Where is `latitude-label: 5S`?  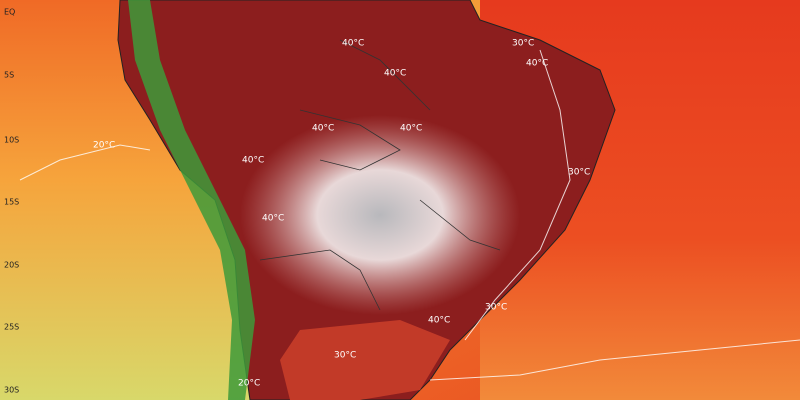
latitude-label: 5S is located at coordinates (9, 75).